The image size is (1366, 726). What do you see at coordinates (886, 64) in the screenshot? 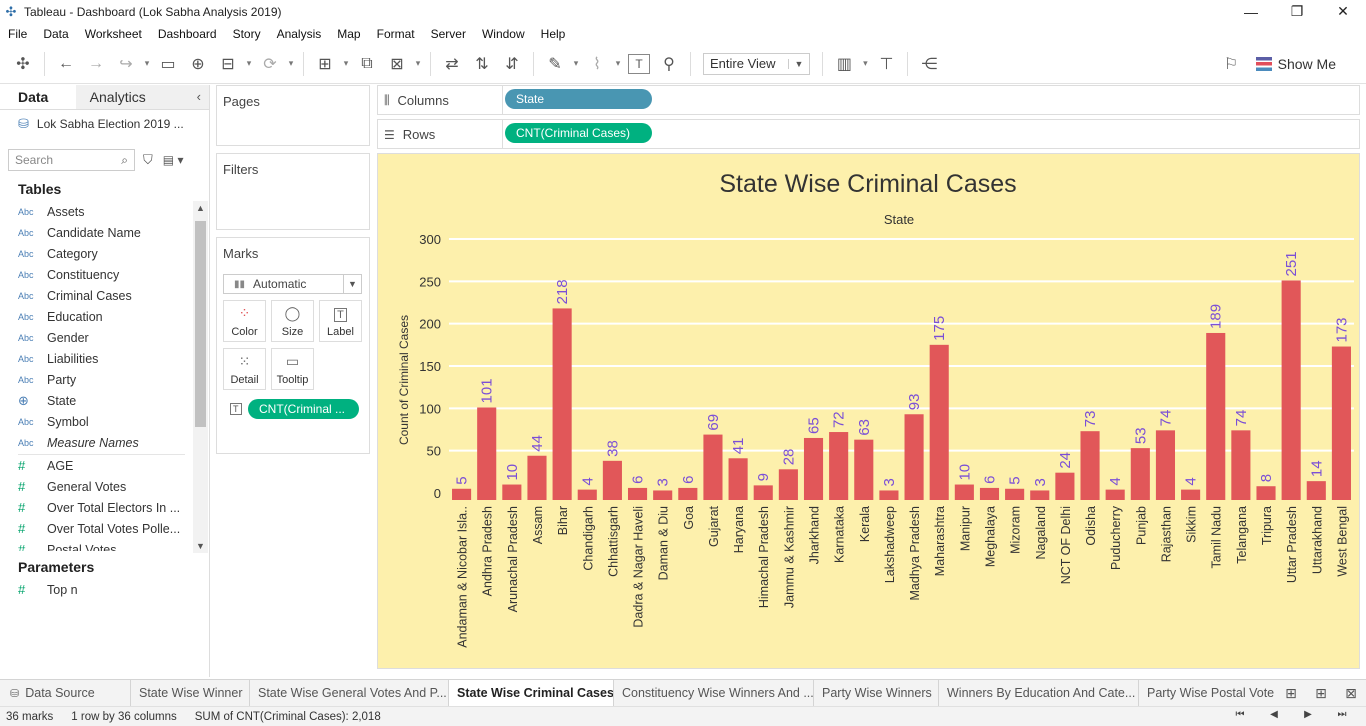
I see `presentation-mode-icon: ⊤` at bounding box center [886, 64].